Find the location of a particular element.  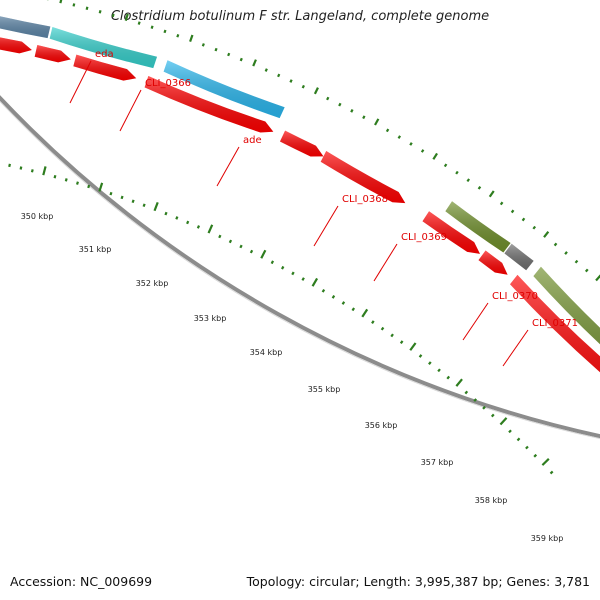

scale-label: 359 kbp is located at coordinates (547, 538).